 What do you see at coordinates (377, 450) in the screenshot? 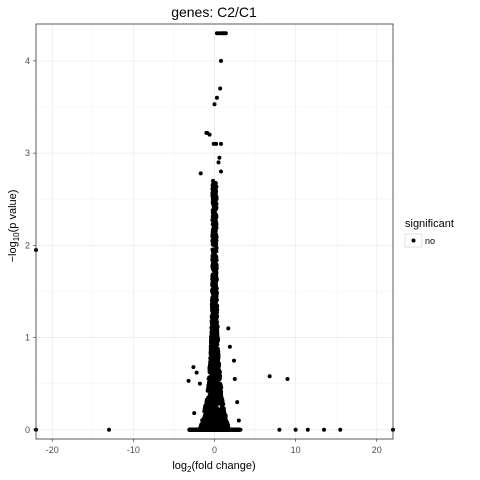
I see `x-tick-label: 20` at bounding box center [377, 450].